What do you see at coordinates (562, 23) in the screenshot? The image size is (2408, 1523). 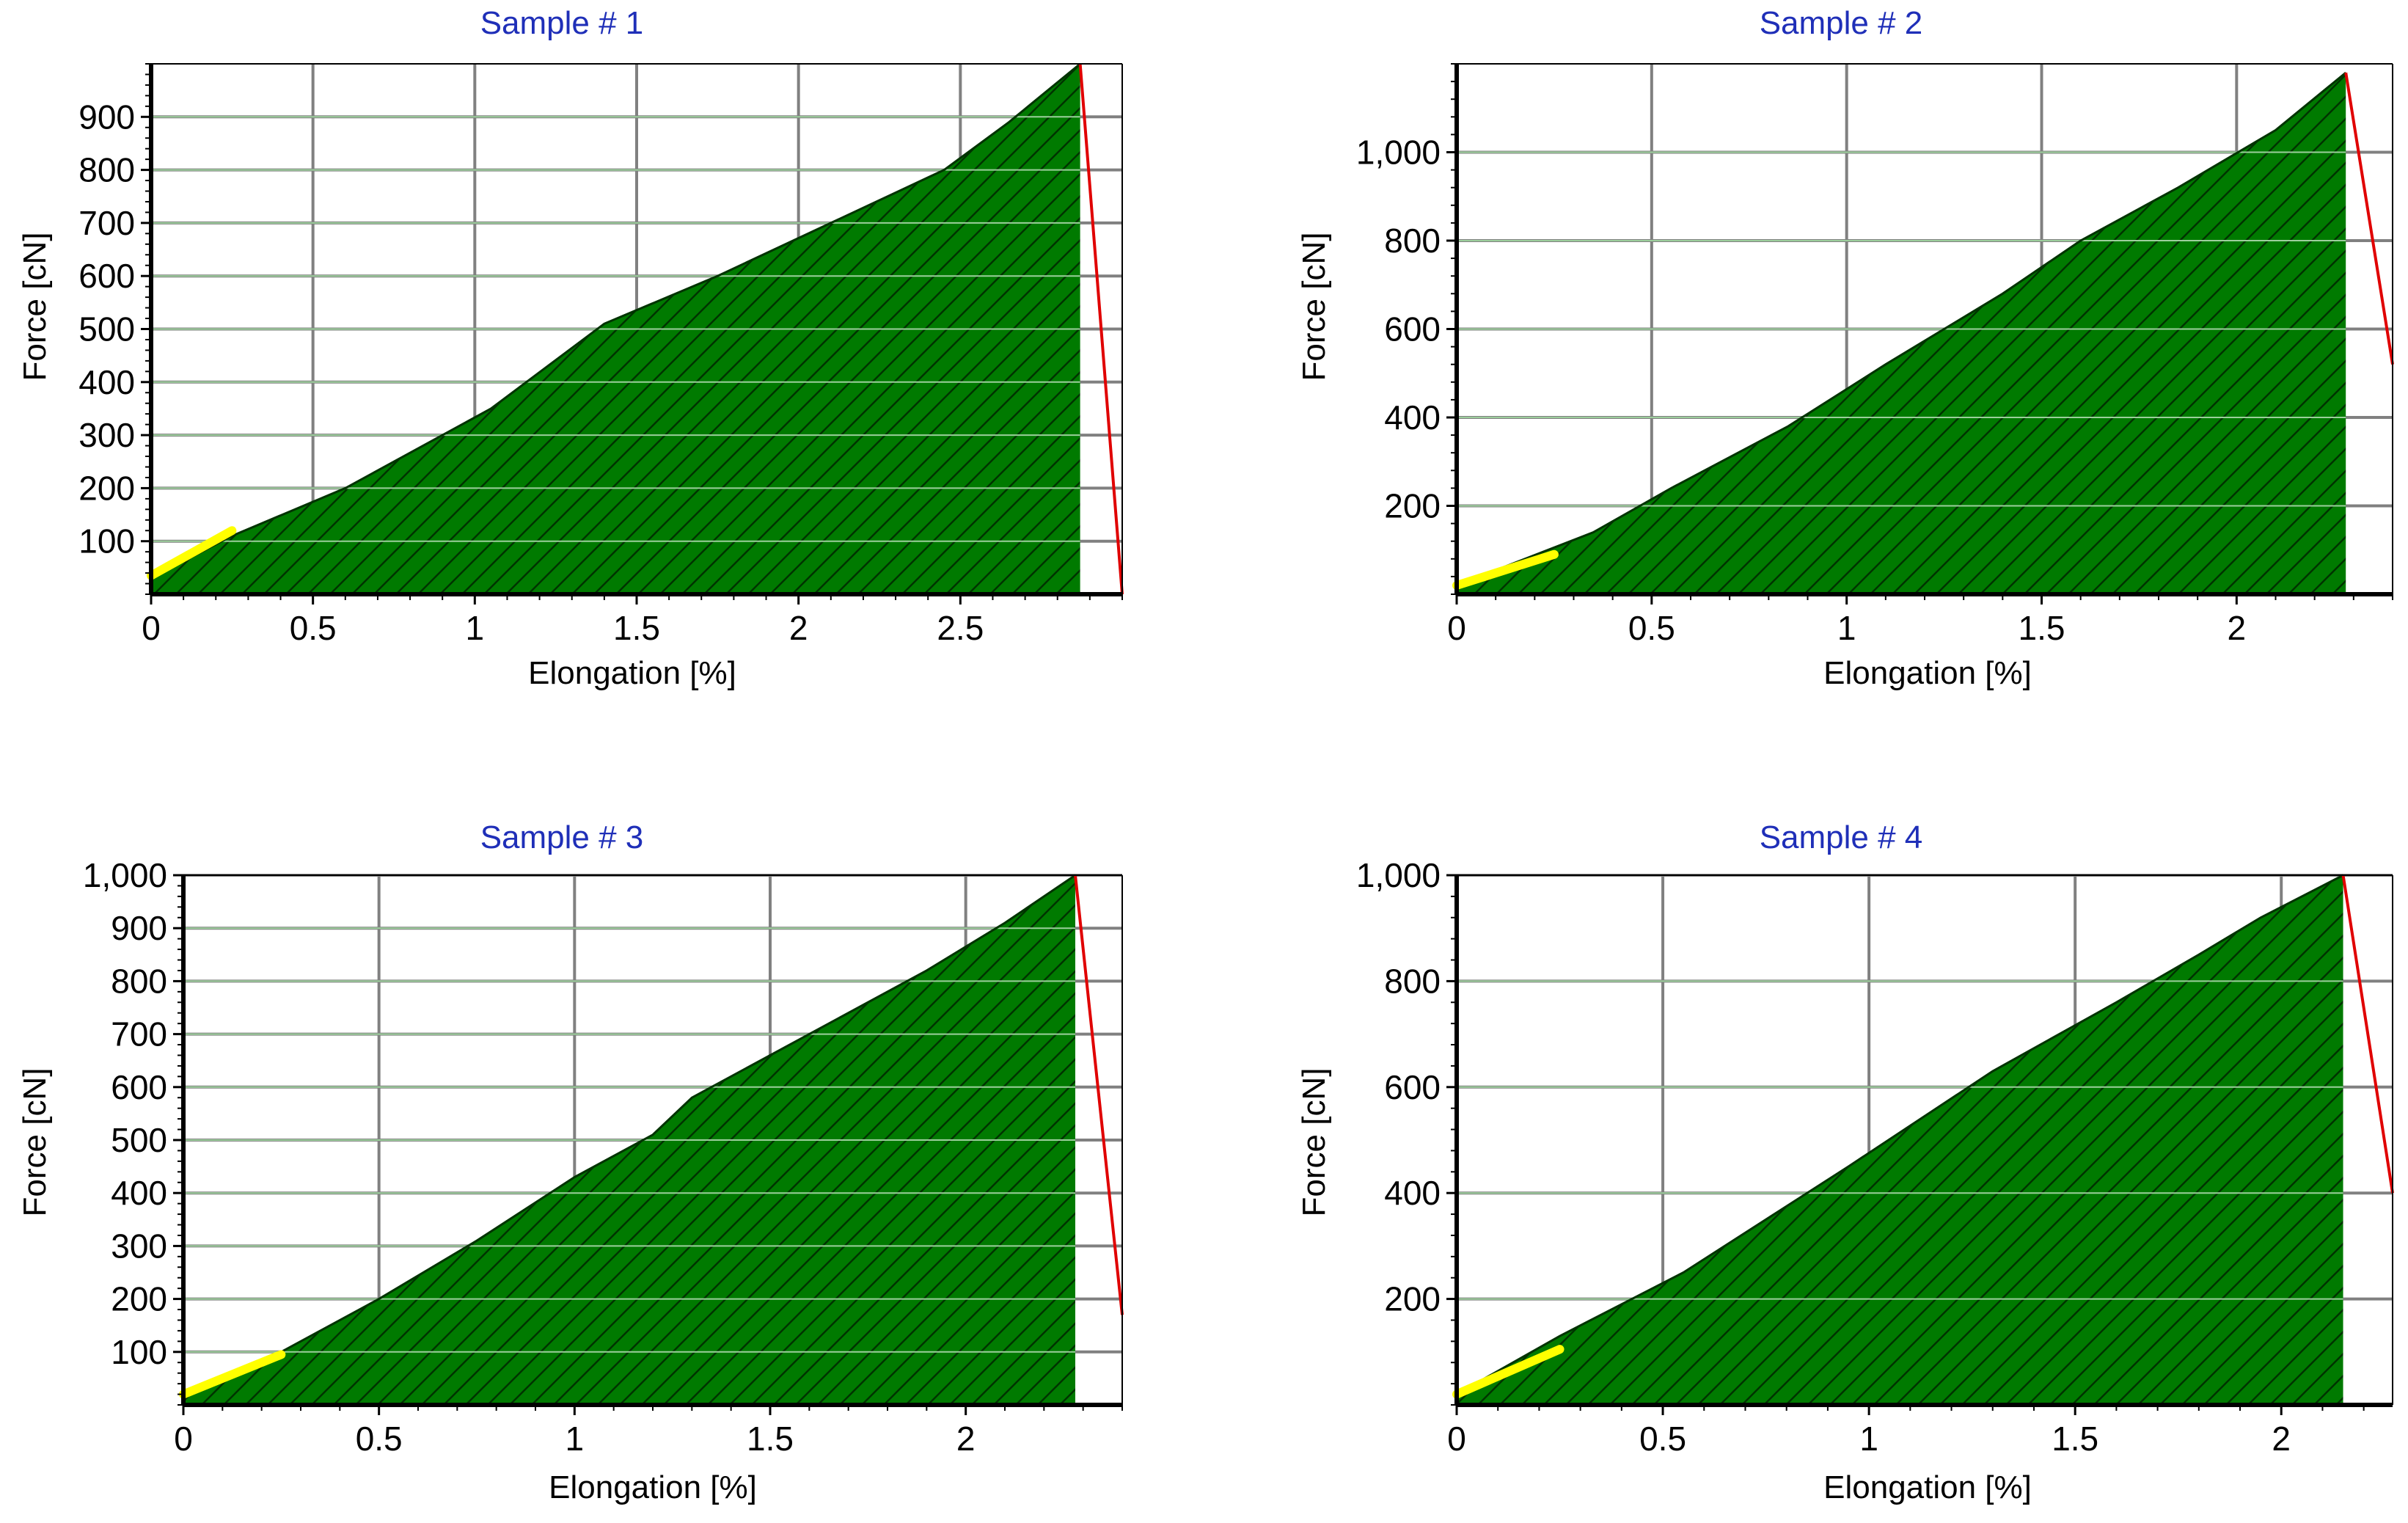 I see `chart-title: Sample # 1` at bounding box center [562, 23].